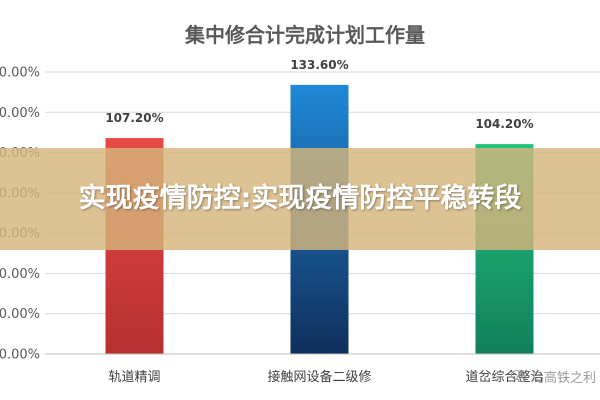  What do you see at coordinates (20, 73) in the screenshot?
I see `y-tick-label: 140.00%` at bounding box center [20, 73].